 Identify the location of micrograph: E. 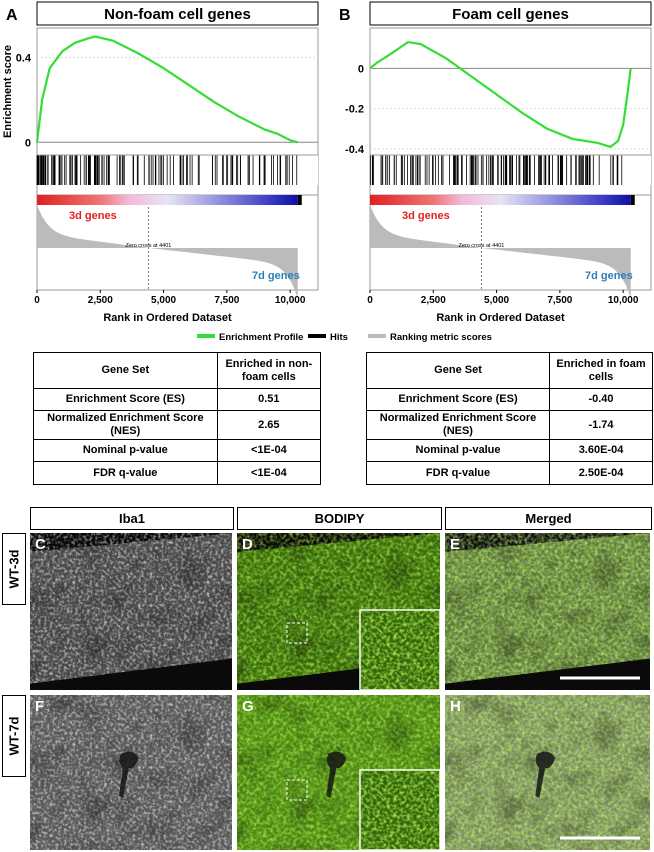
(547, 611).